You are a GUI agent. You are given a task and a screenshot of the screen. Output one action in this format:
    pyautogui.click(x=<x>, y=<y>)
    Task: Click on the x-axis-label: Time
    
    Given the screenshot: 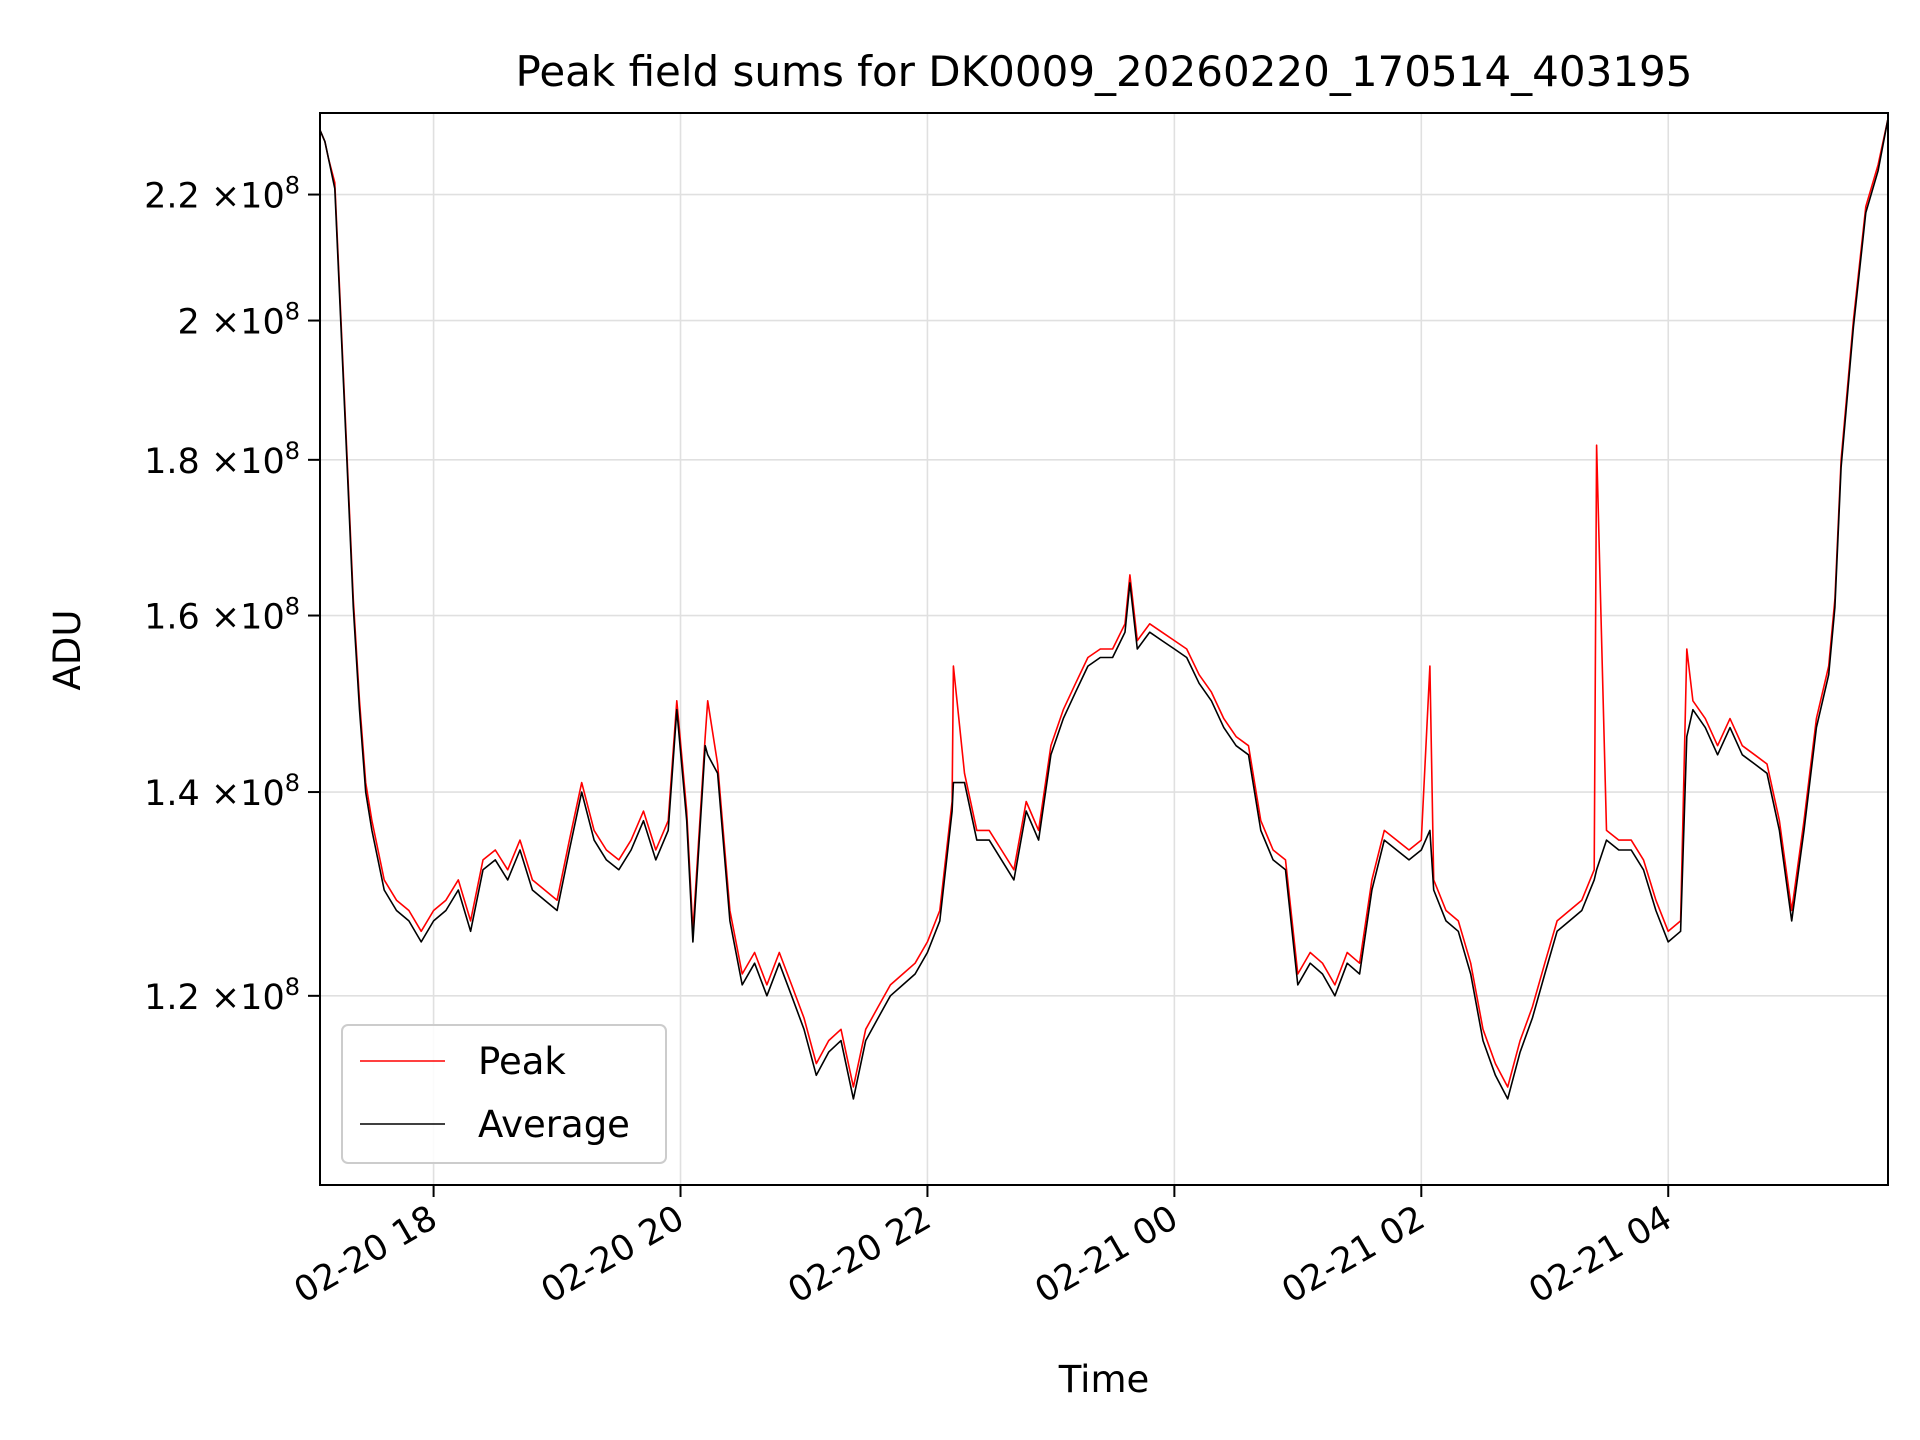 What is the action you would take?
    pyautogui.click(x=1104, y=1379)
    